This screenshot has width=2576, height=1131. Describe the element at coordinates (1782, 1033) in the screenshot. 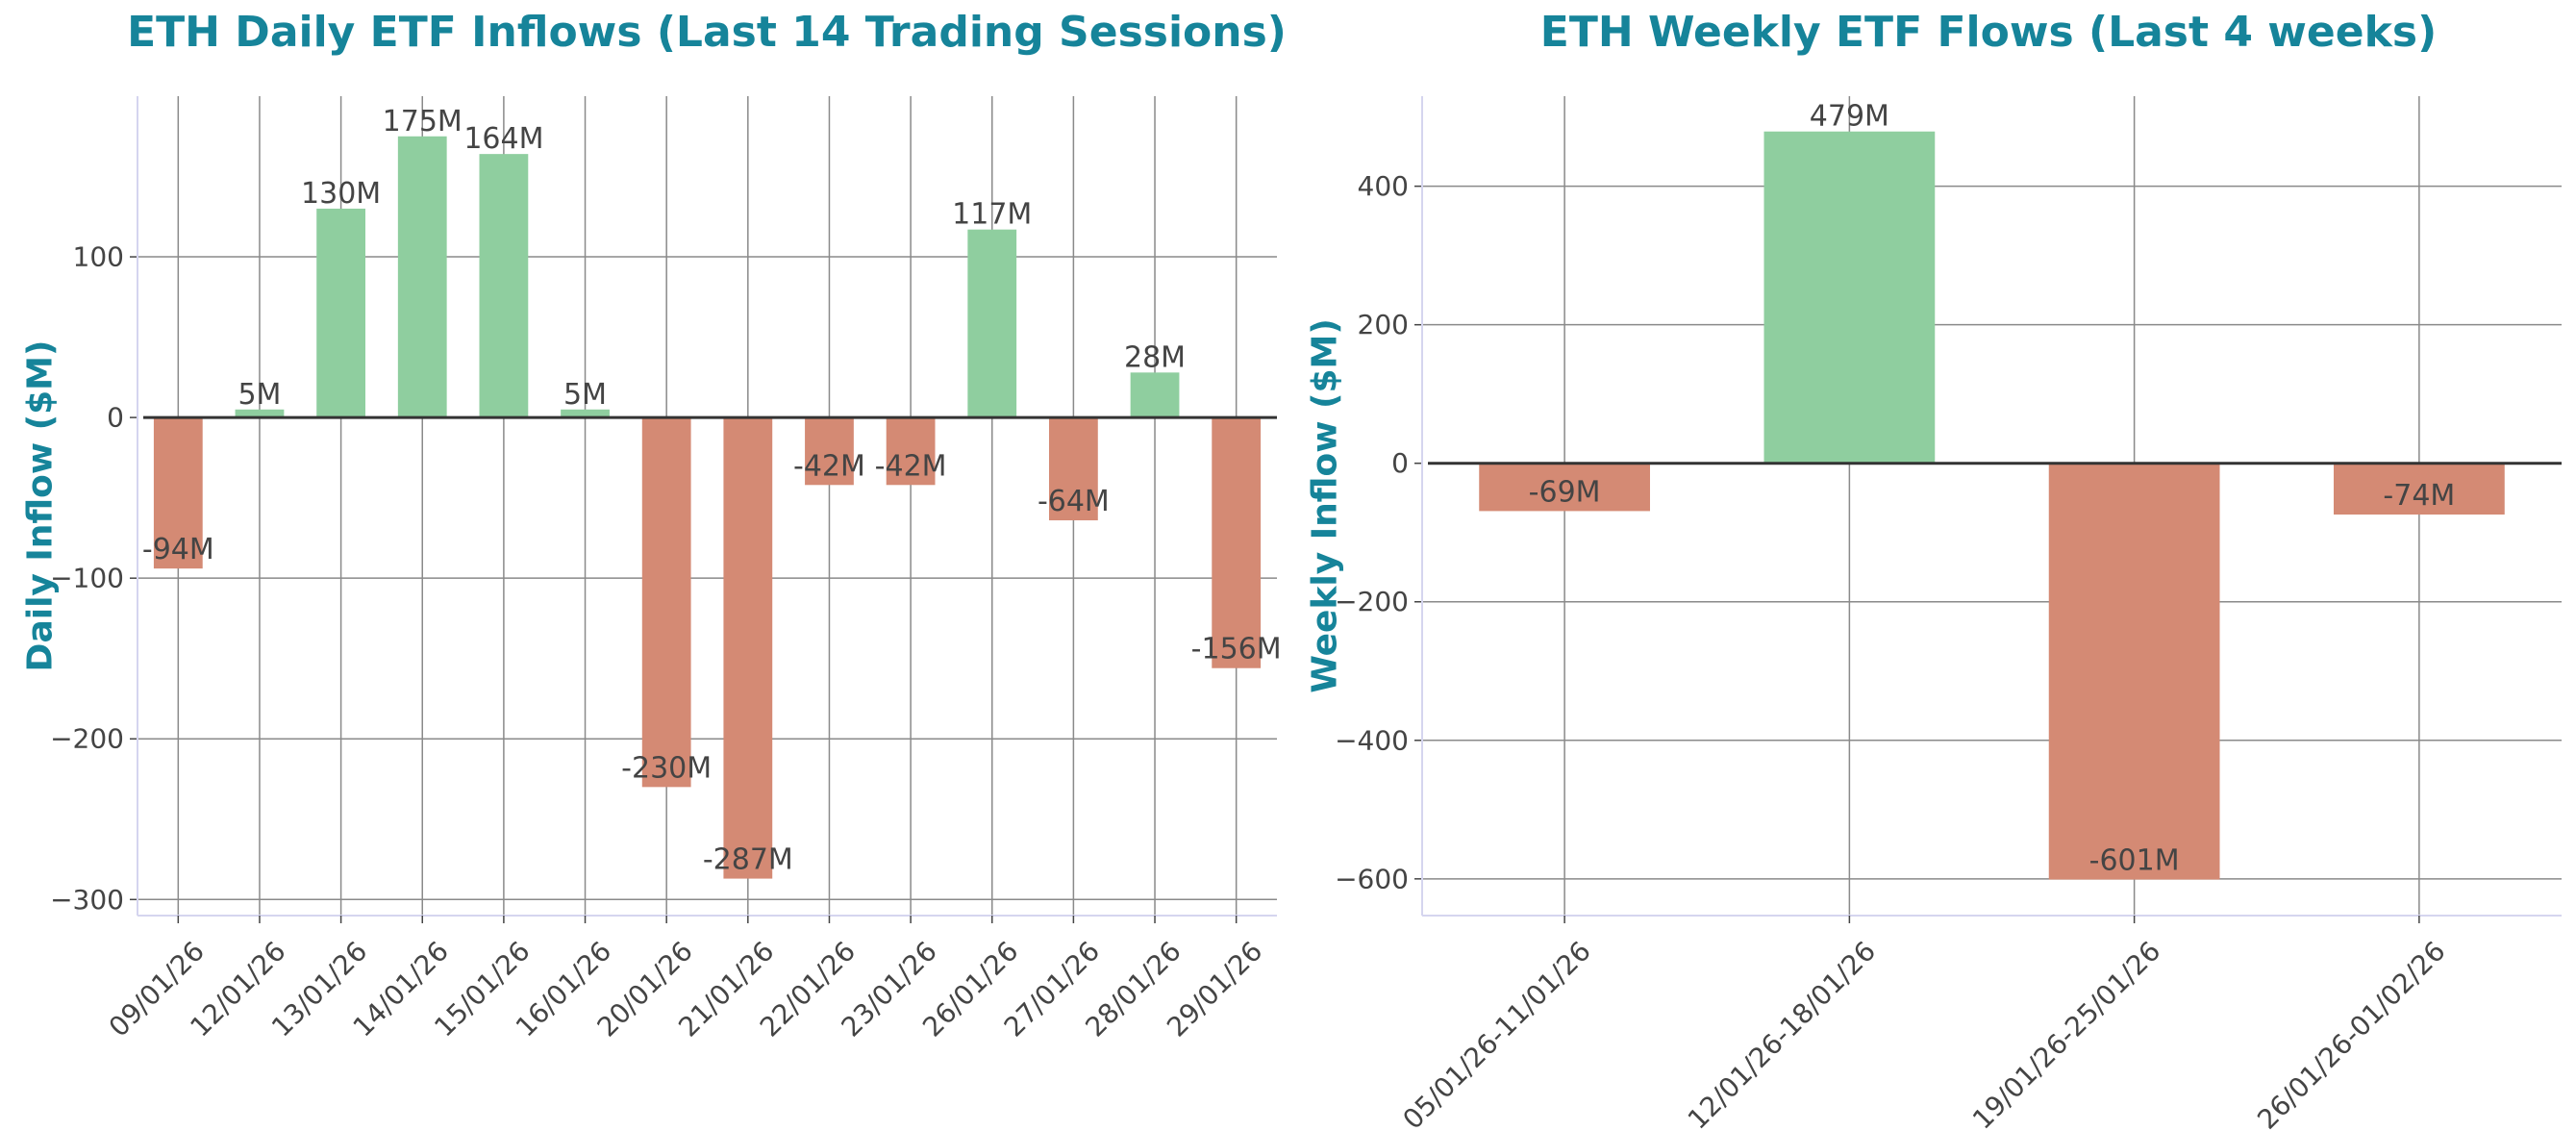

I see `weekly-x-tick-label: 12/01/26-18/01/26` at that location.